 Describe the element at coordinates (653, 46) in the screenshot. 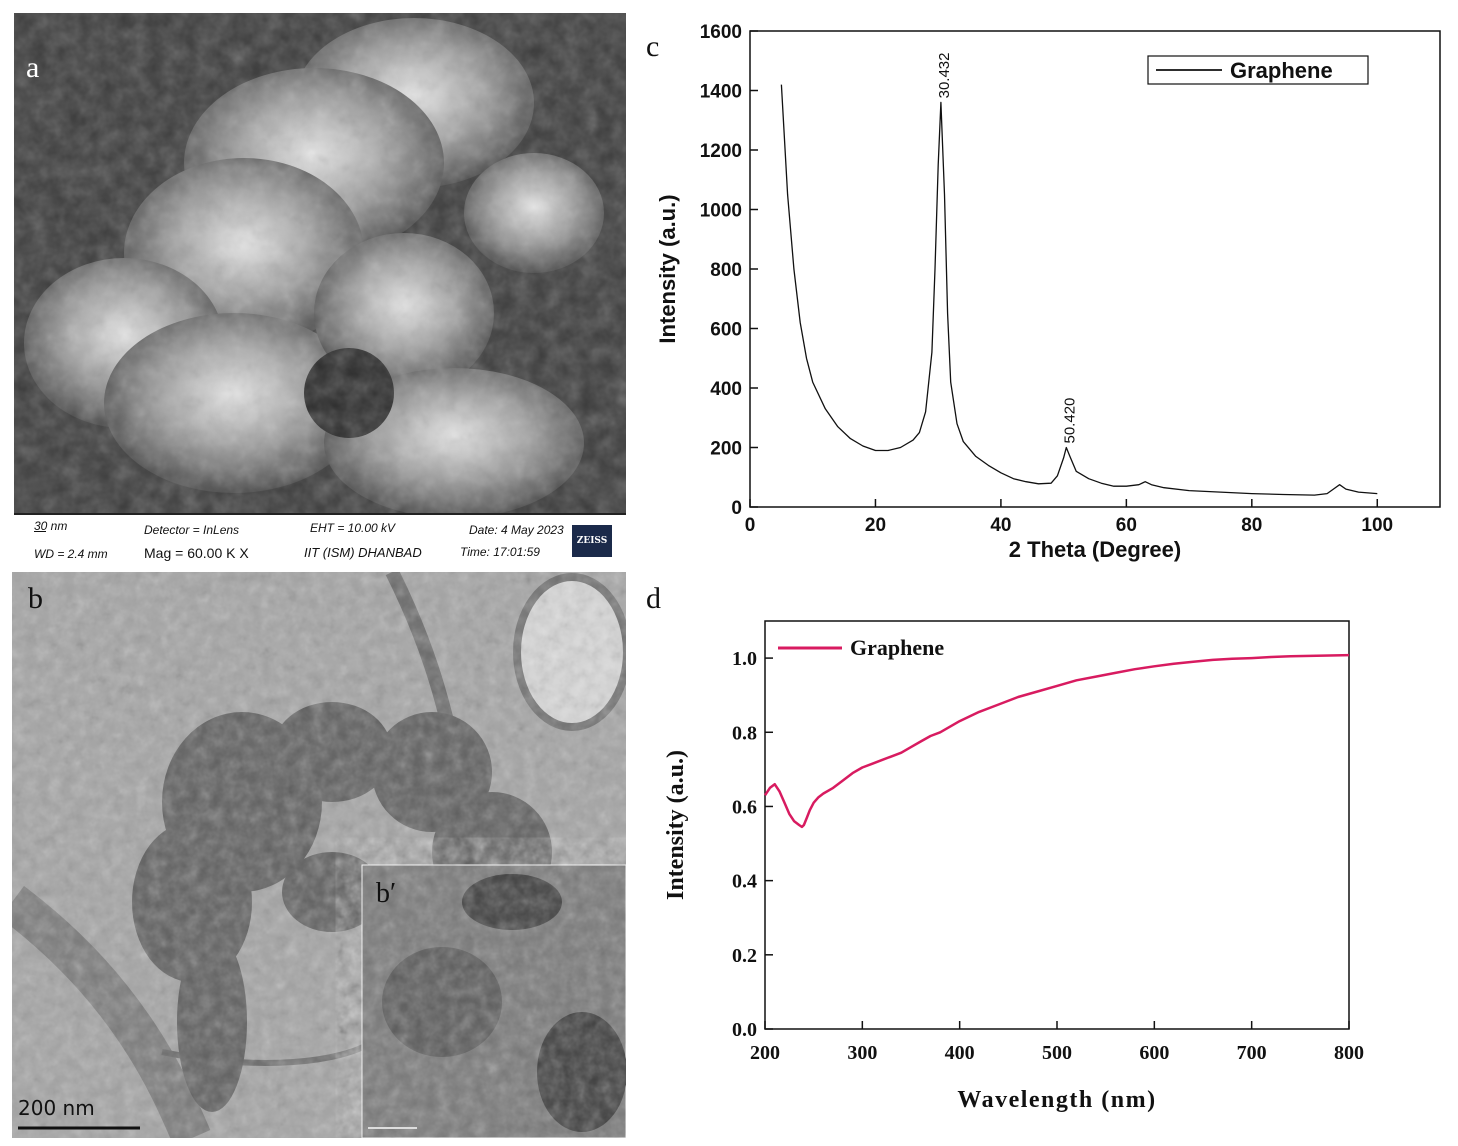

I see `panel-label-c: c` at that location.